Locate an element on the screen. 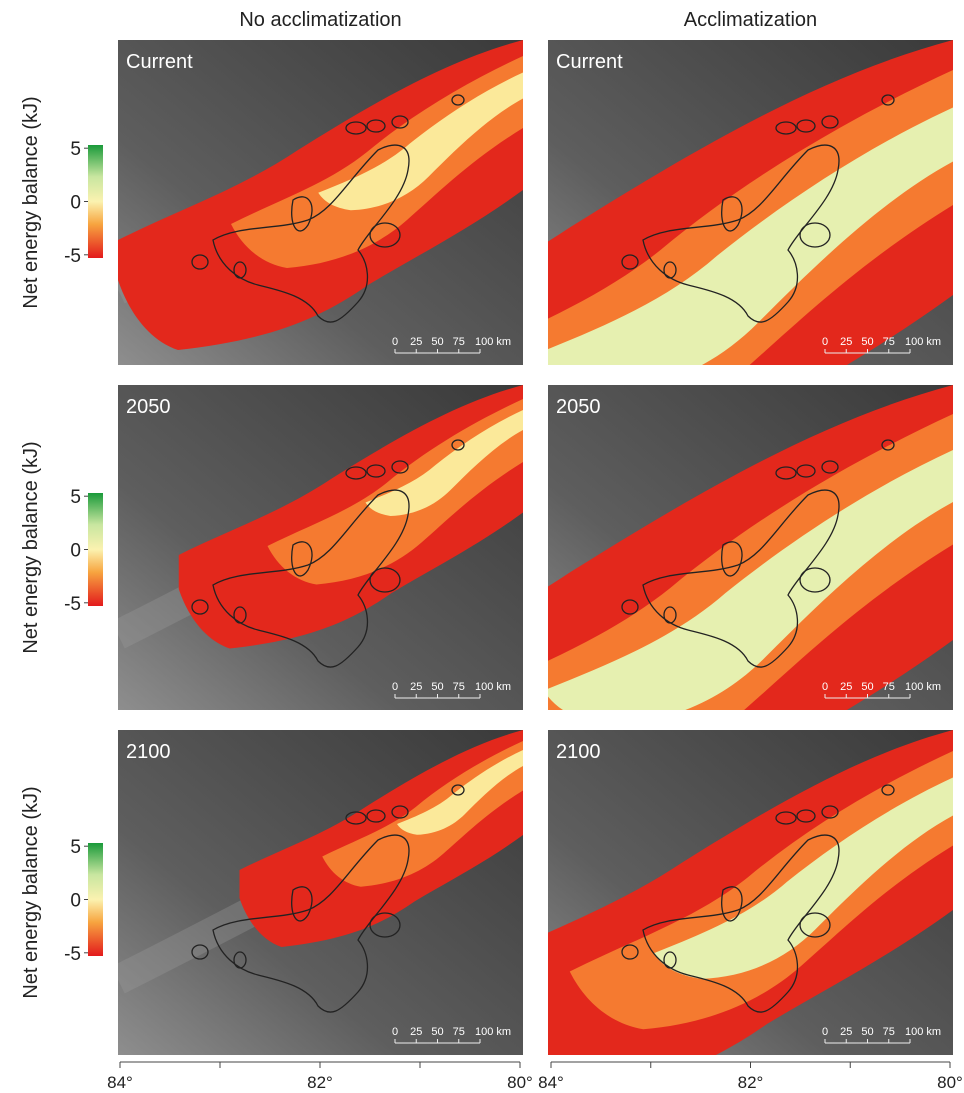 Image resolution: width=964 pixels, height=1093 pixels. panel-label: 2050 is located at coordinates (148, 407).